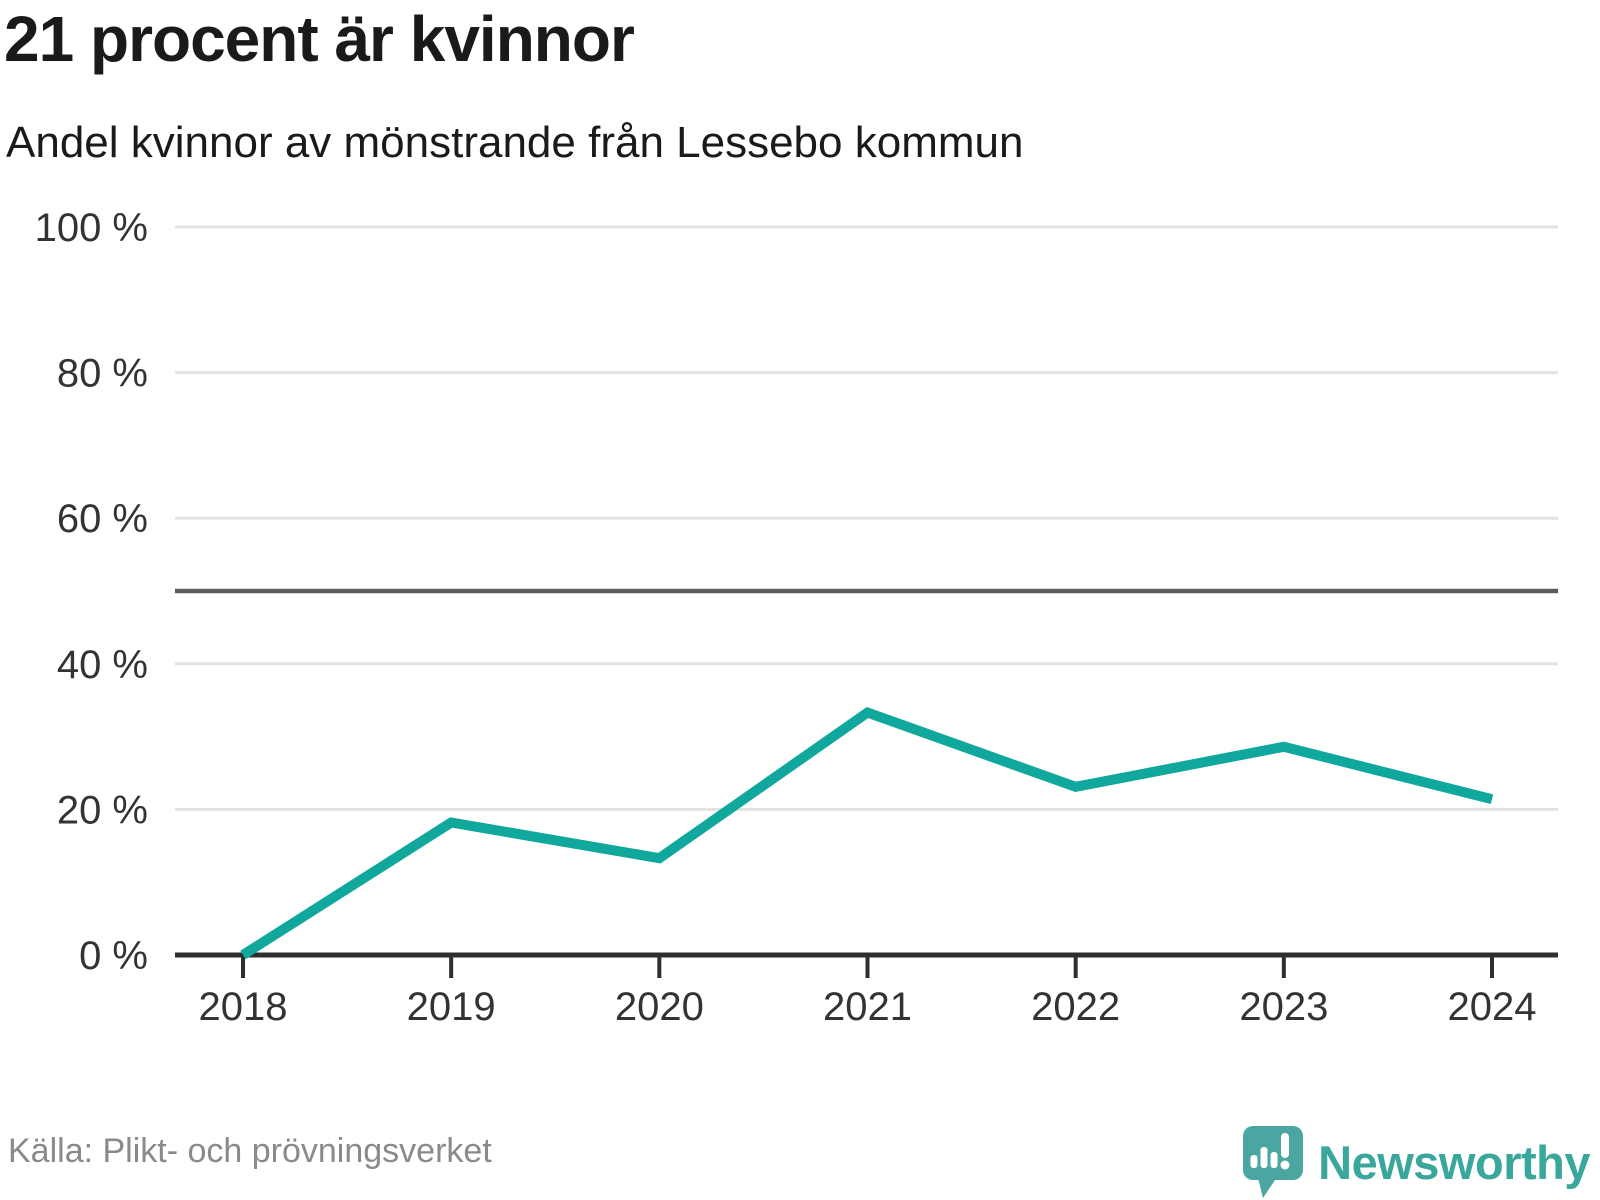  What do you see at coordinates (91, 228) in the screenshot?
I see `y-tick-label-100: 100 %` at bounding box center [91, 228].